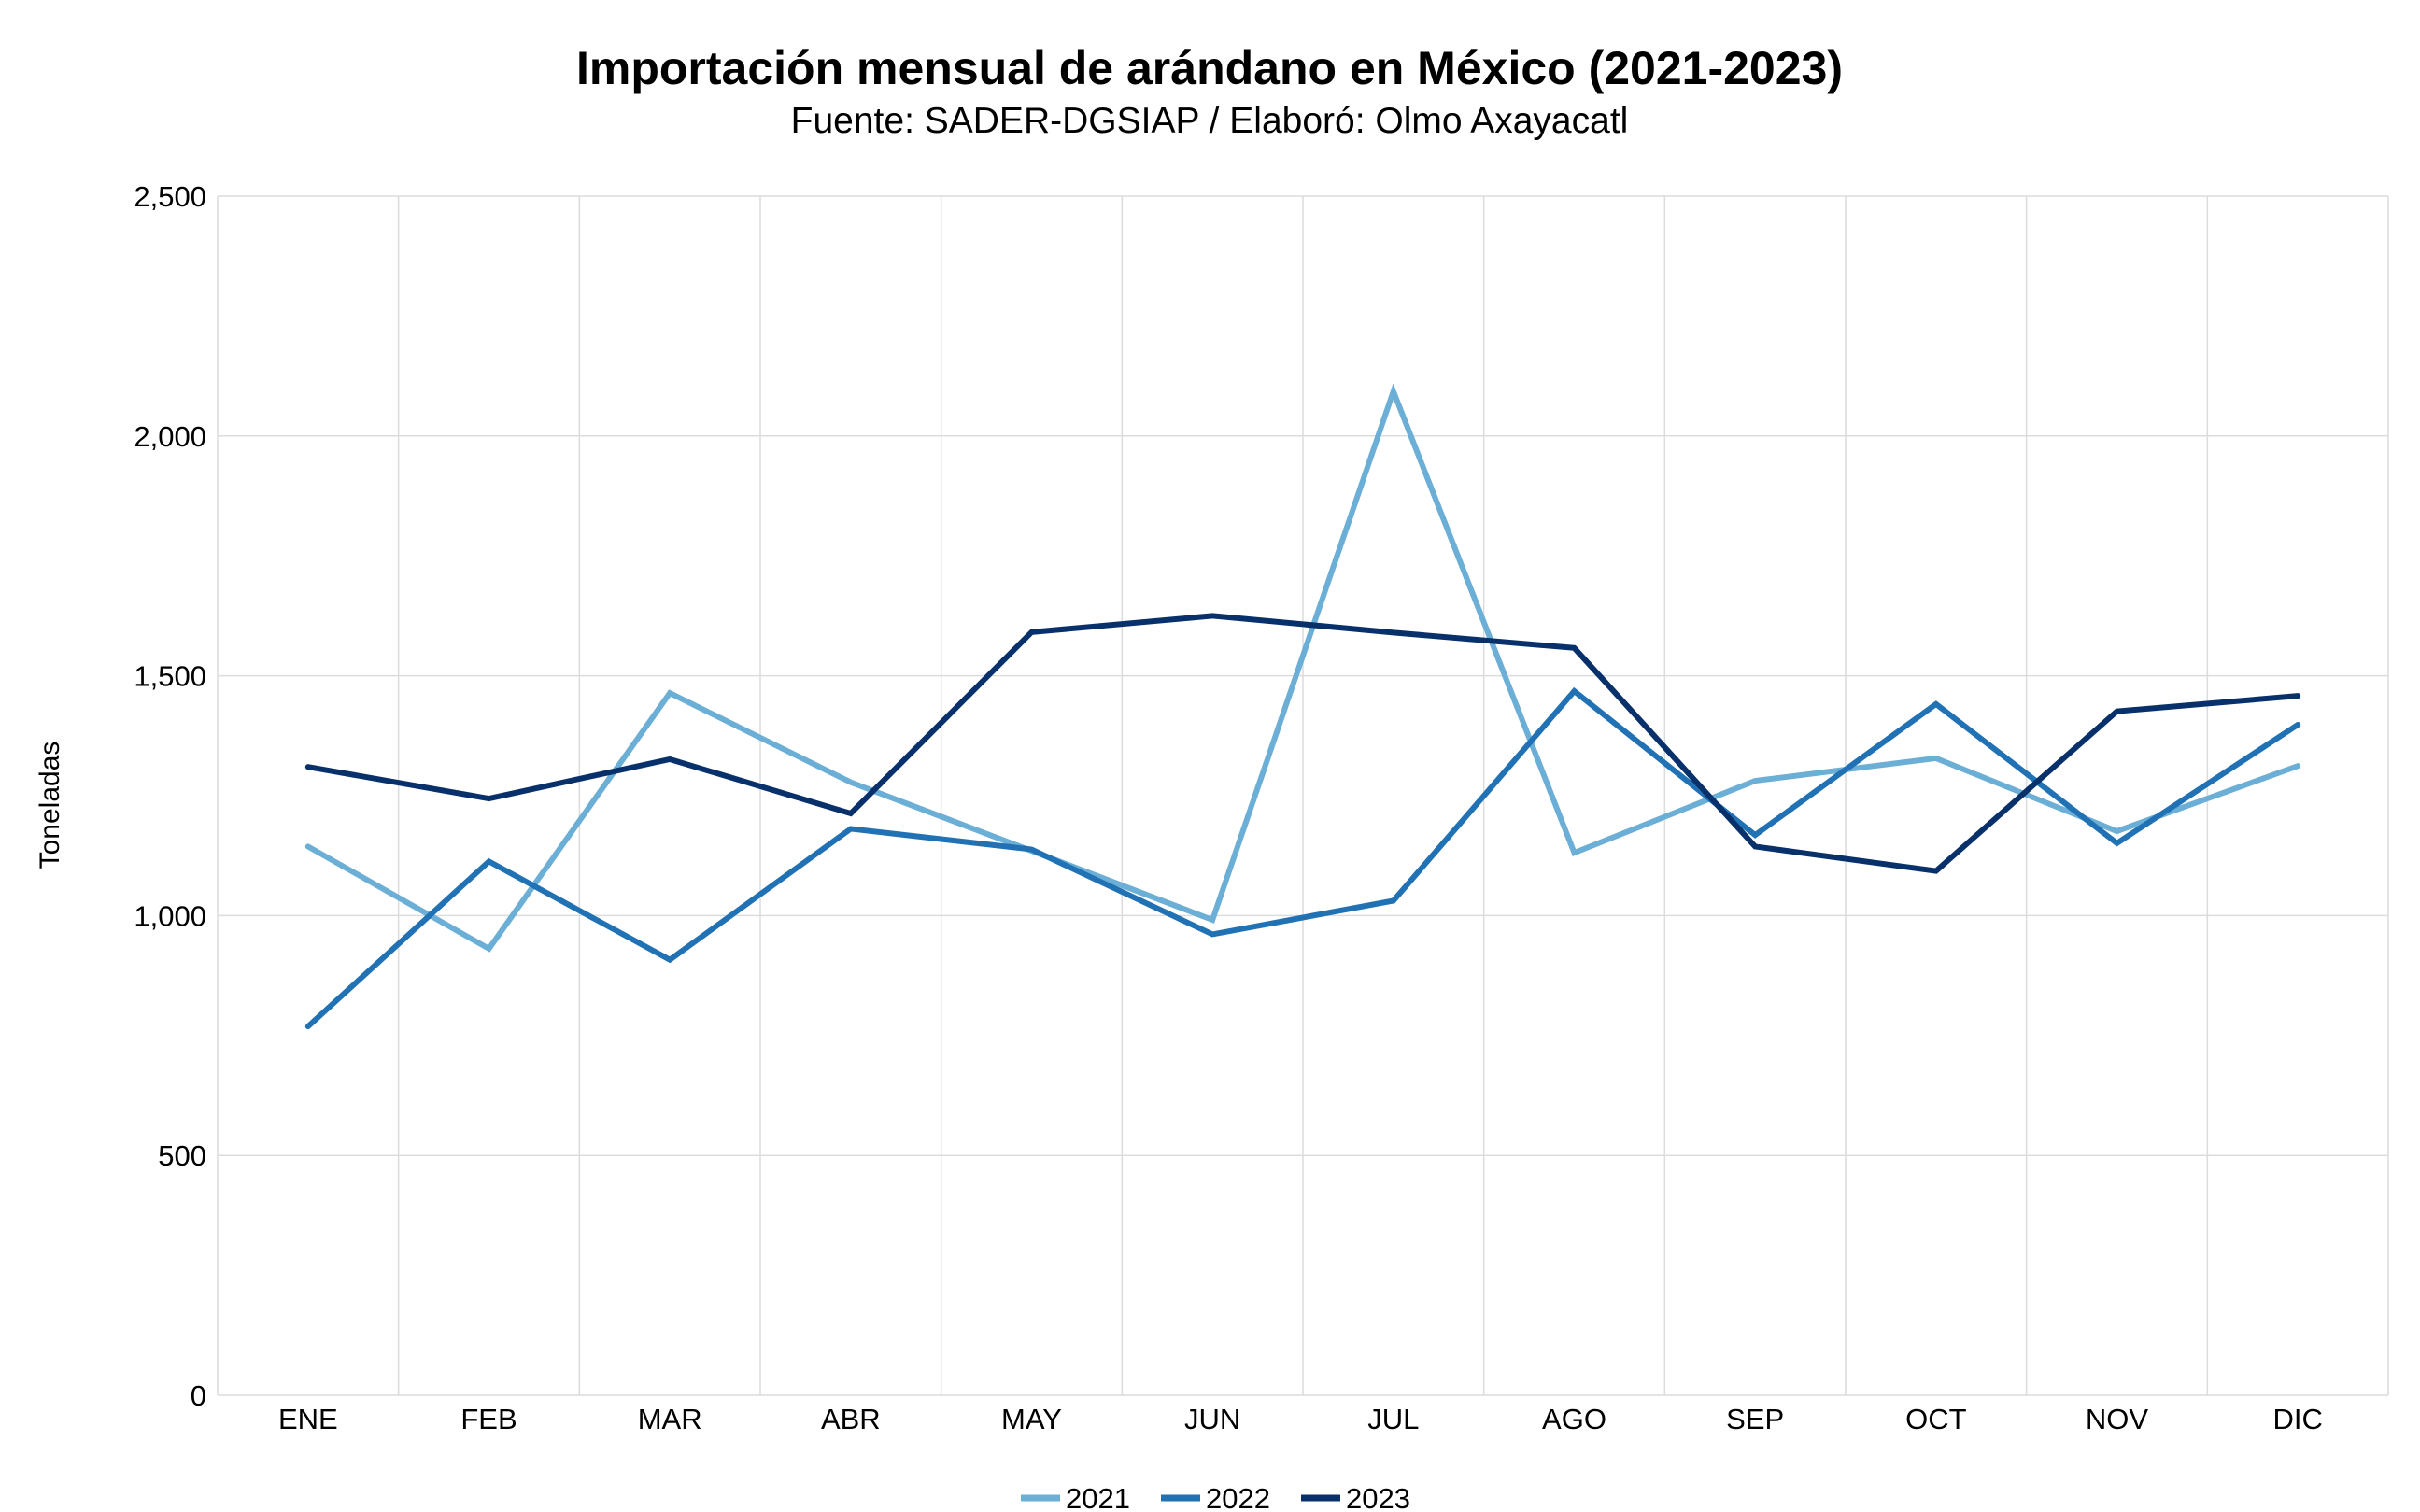  What do you see at coordinates (670, 1419) in the screenshot?
I see `x-tick-label: MAR` at bounding box center [670, 1419].